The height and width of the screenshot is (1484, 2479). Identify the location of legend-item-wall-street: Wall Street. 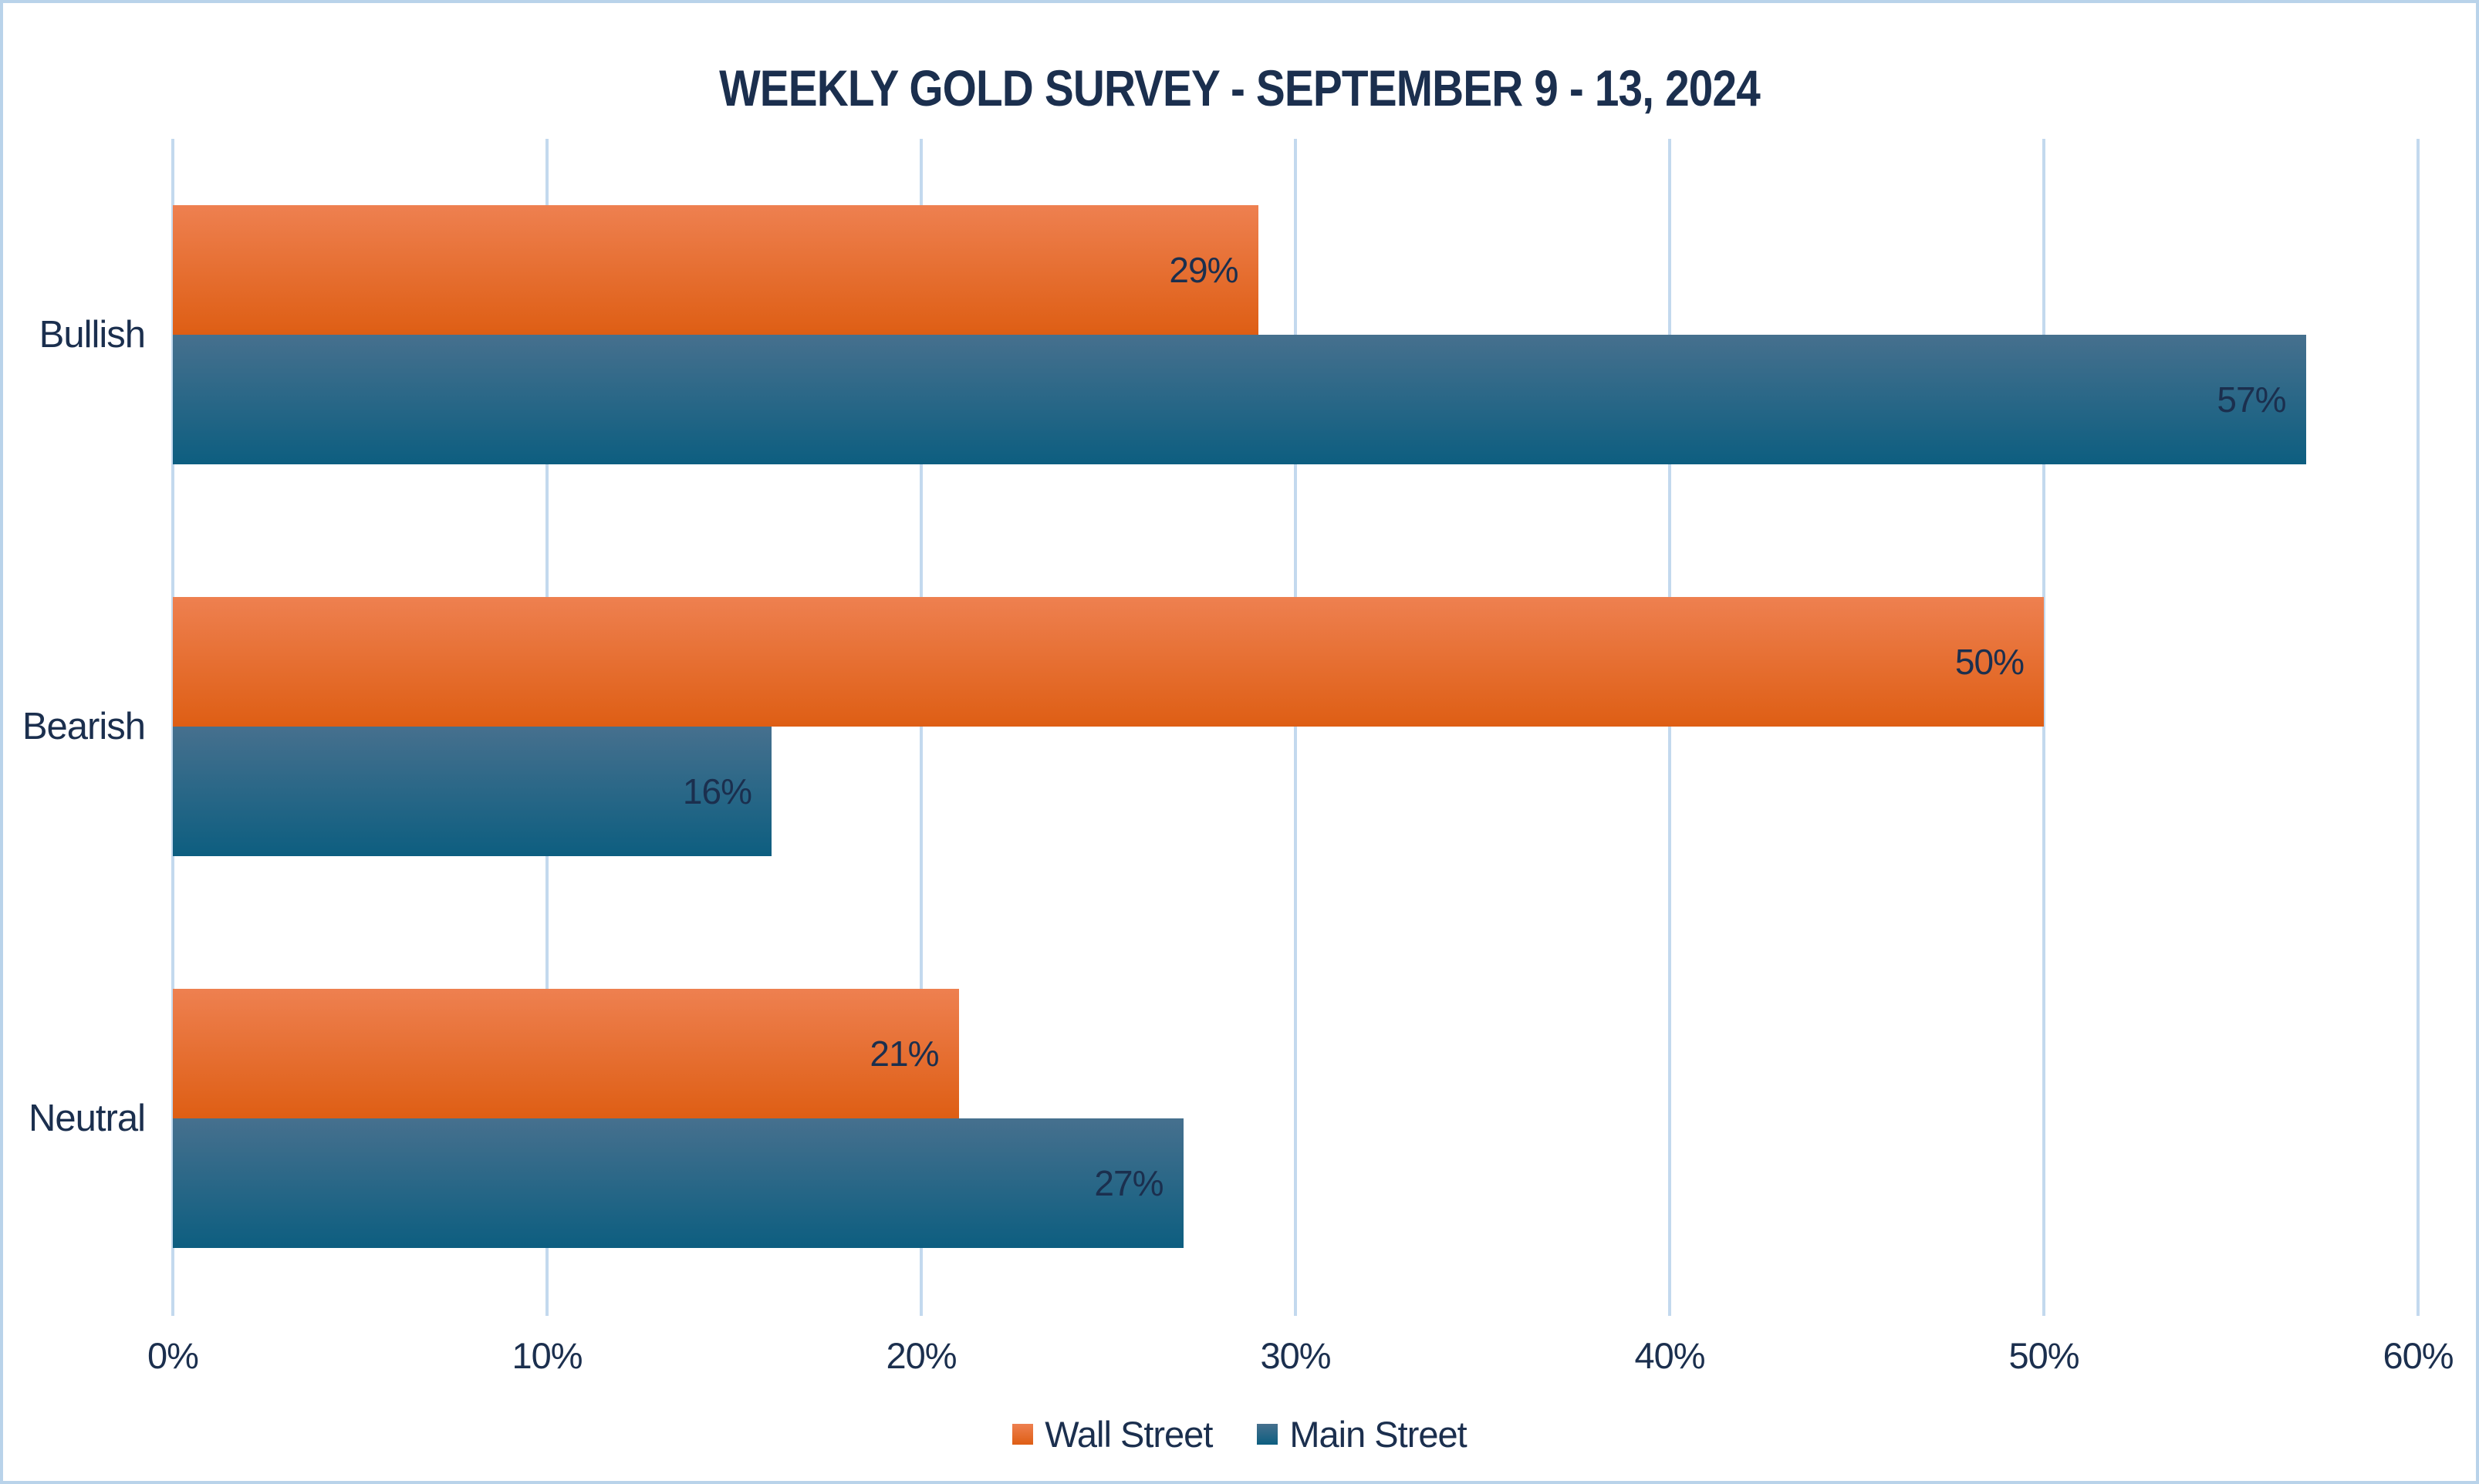
(1112, 1434).